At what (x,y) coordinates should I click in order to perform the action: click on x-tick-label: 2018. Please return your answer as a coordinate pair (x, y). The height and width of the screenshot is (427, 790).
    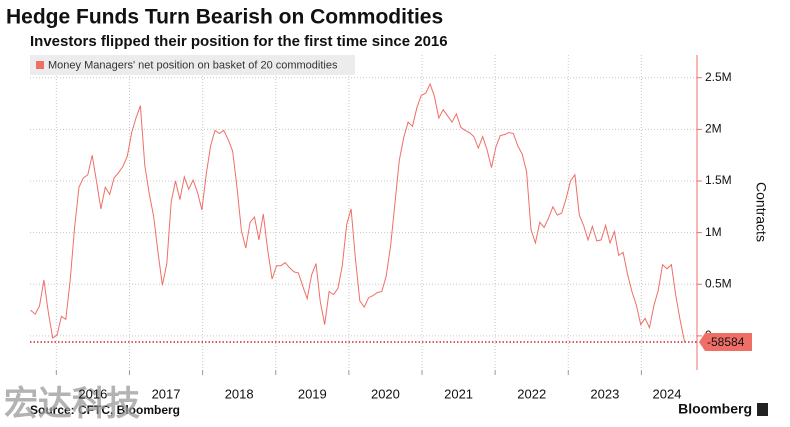
    Looking at the image, I should click on (239, 393).